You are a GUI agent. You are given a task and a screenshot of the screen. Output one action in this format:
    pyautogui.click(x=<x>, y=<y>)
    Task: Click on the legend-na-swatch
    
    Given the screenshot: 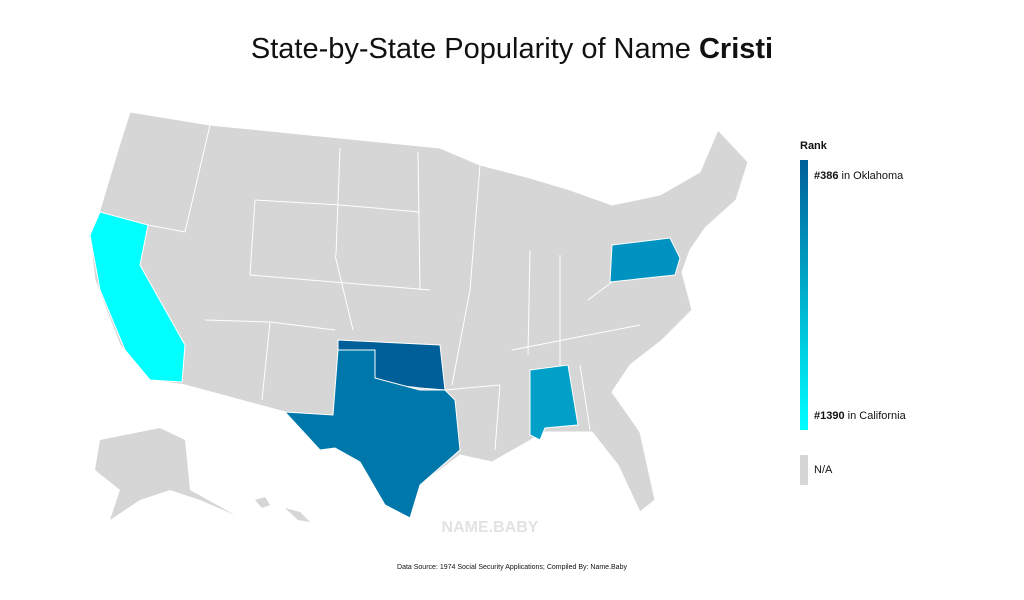 What is the action you would take?
    pyautogui.click(x=804, y=470)
    